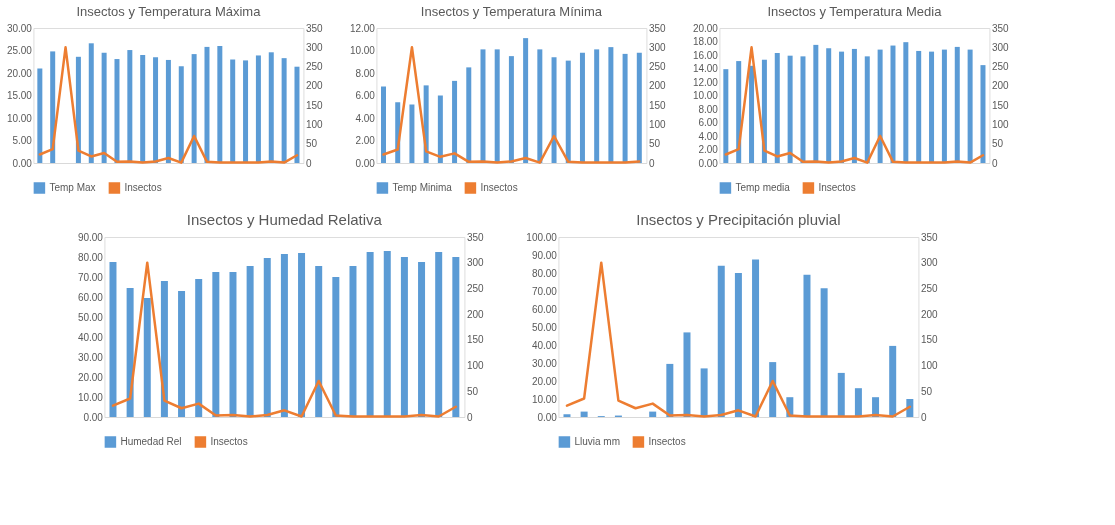  I want to click on chart-title: Insectos y Precipitación pluvial, so click(738, 219).